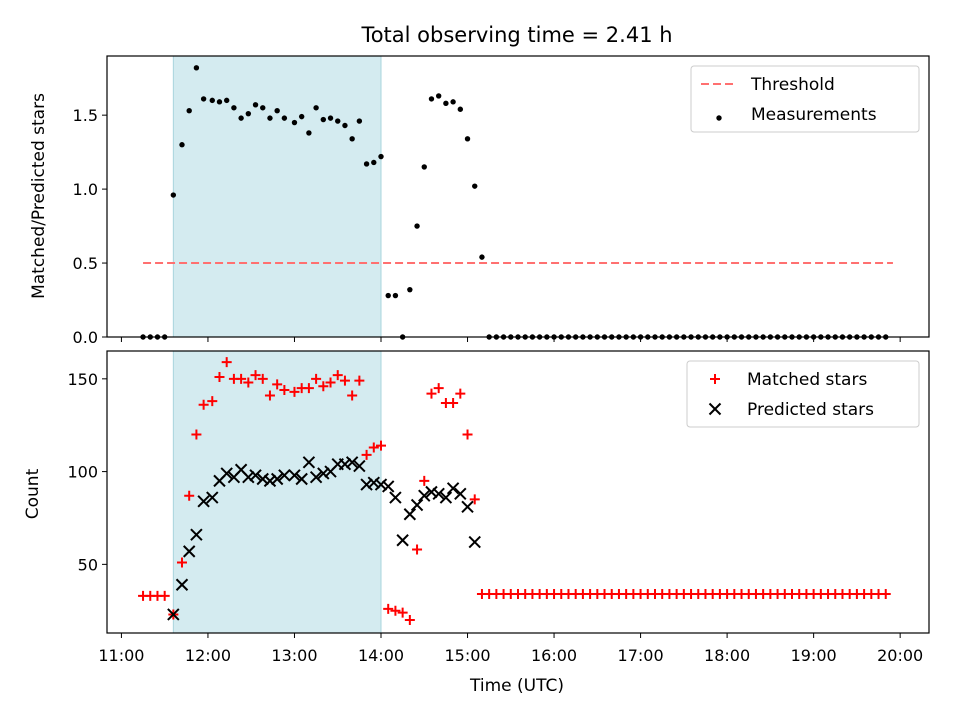 This screenshot has width=960, height=720. I want to click on legend-label: Measurements, so click(814, 115).